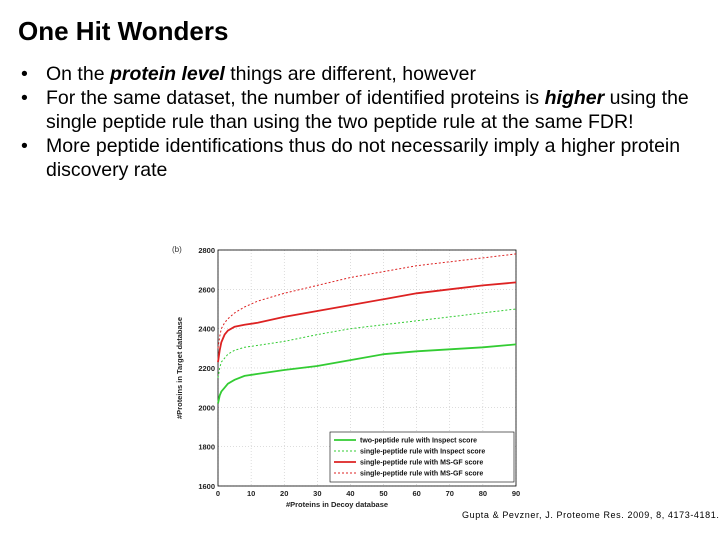 The width and height of the screenshot is (720, 540). I want to click on series-lines, so click(367, 328).